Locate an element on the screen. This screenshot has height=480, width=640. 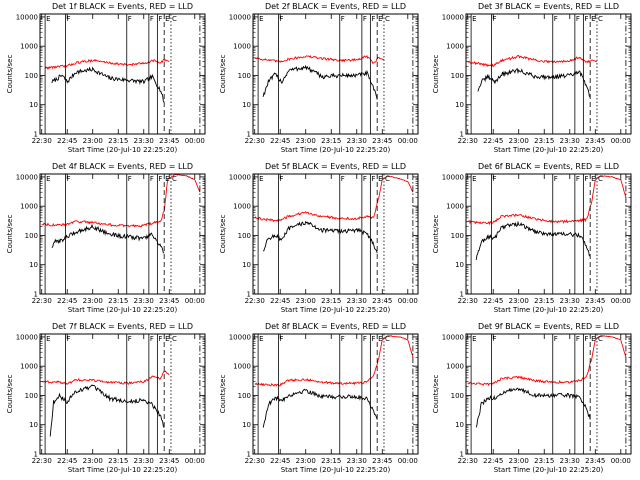
panel-title: Det 1f BLACK = Events, RED = LLD is located at coordinates (122, 6).